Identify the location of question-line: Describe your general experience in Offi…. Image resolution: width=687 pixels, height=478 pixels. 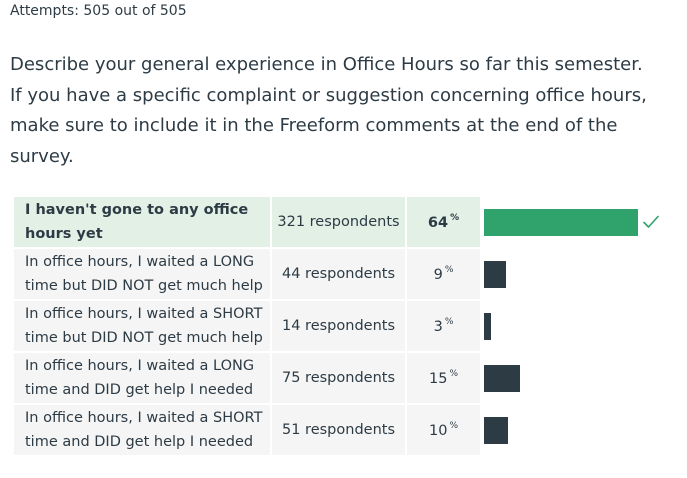
(326, 64).